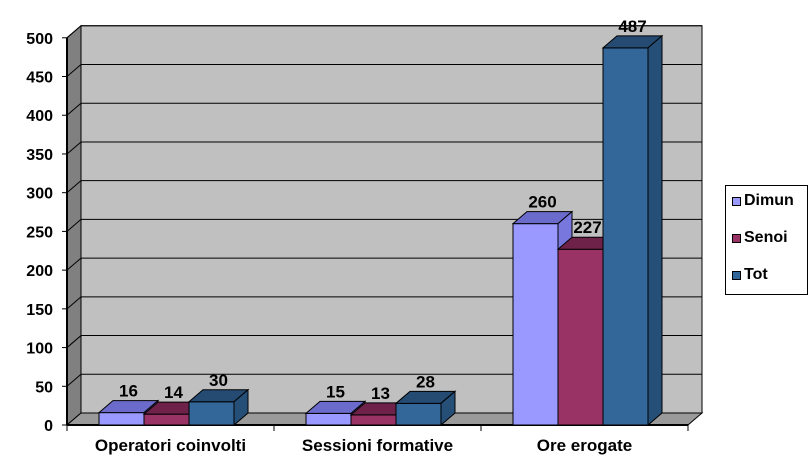  I want to click on legend-item-senoi: Senoi, so click(760, 238).